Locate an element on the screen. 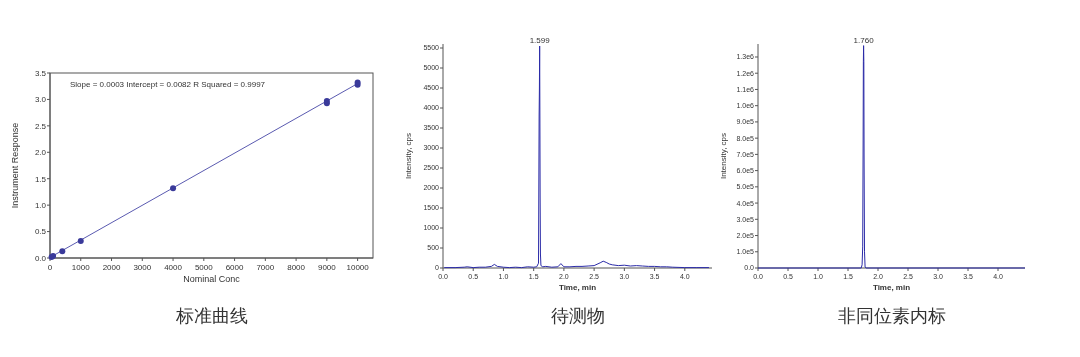 The height and width of the screenshot is (357, 1080). x-tick-label: 8000 is located at coordinates (296, 267).